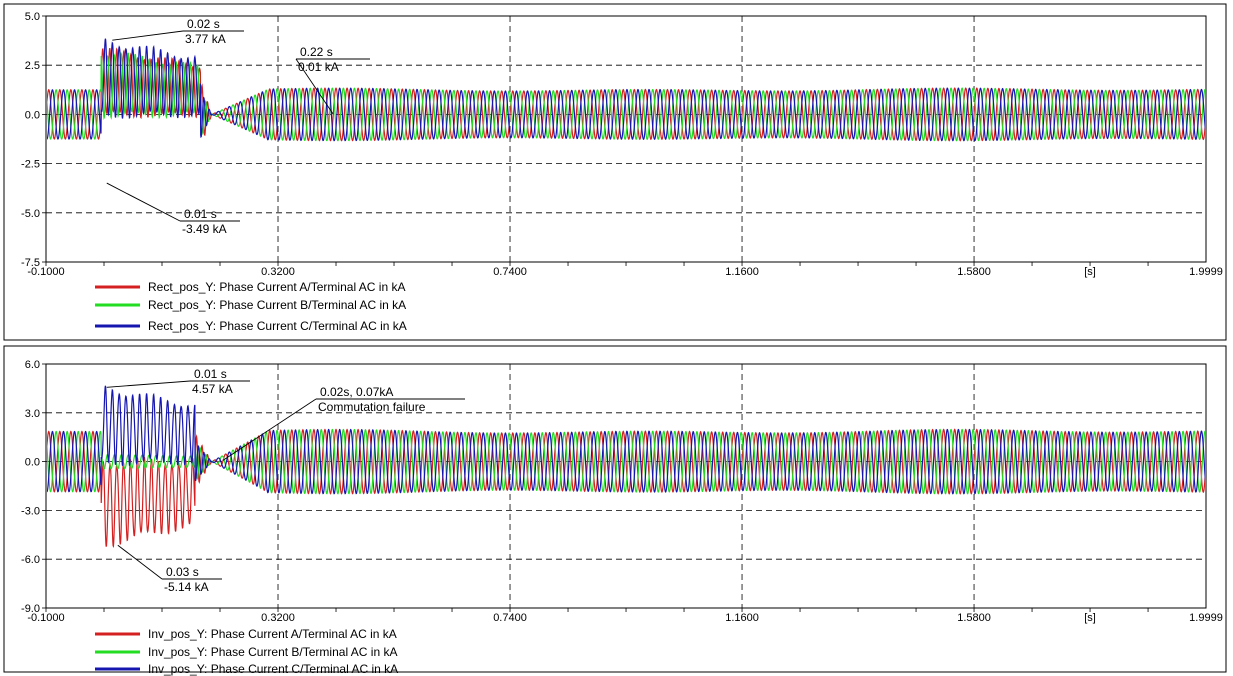 The width and height of the screenshot is (1233, 676). What do you see at coordinates (30, 165) in the screenshot?
I see `y-tick-label: -2.5` at bounding box center [30, 165].